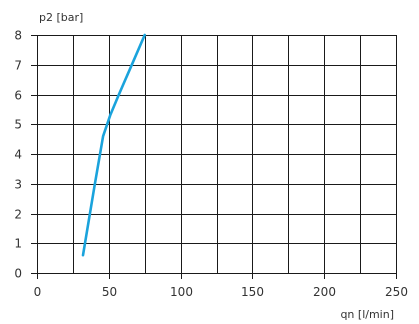 The height and width of the screenshot is (324, 419). Describe the element at coordinates (18, 66) in the screenshot. I see `y-tick-label-7: 7` at that location.